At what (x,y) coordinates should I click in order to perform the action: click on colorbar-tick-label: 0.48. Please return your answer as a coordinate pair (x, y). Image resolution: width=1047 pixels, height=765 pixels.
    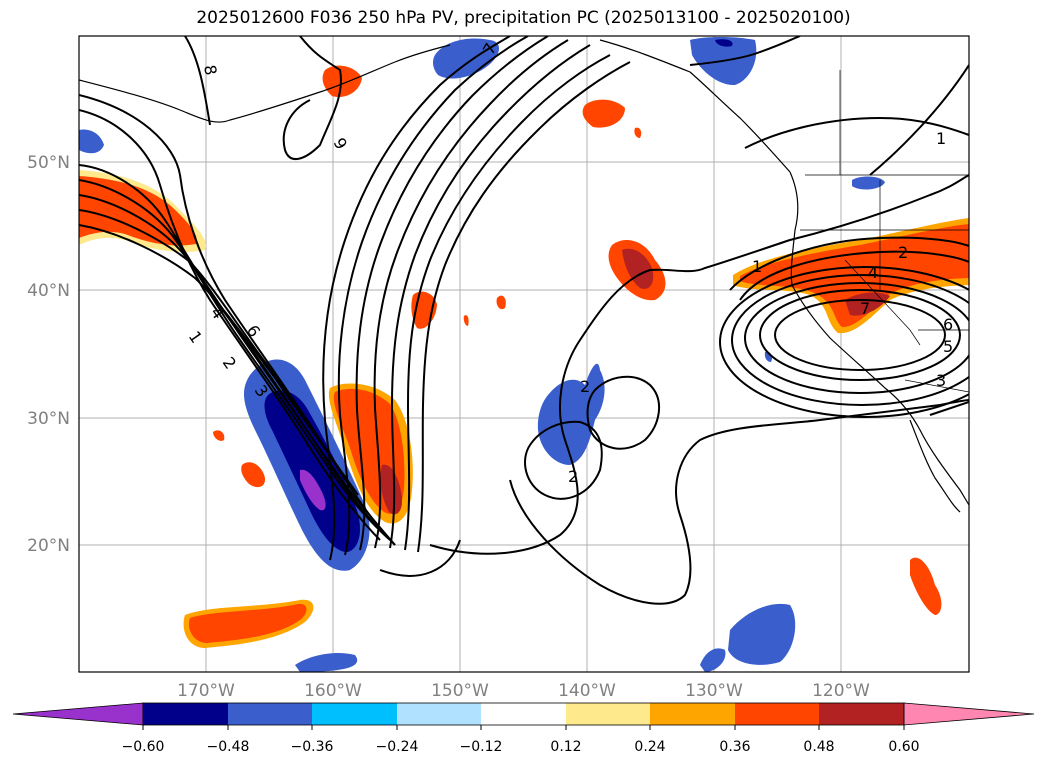
    Looking at the image, I should click on (818, 747).